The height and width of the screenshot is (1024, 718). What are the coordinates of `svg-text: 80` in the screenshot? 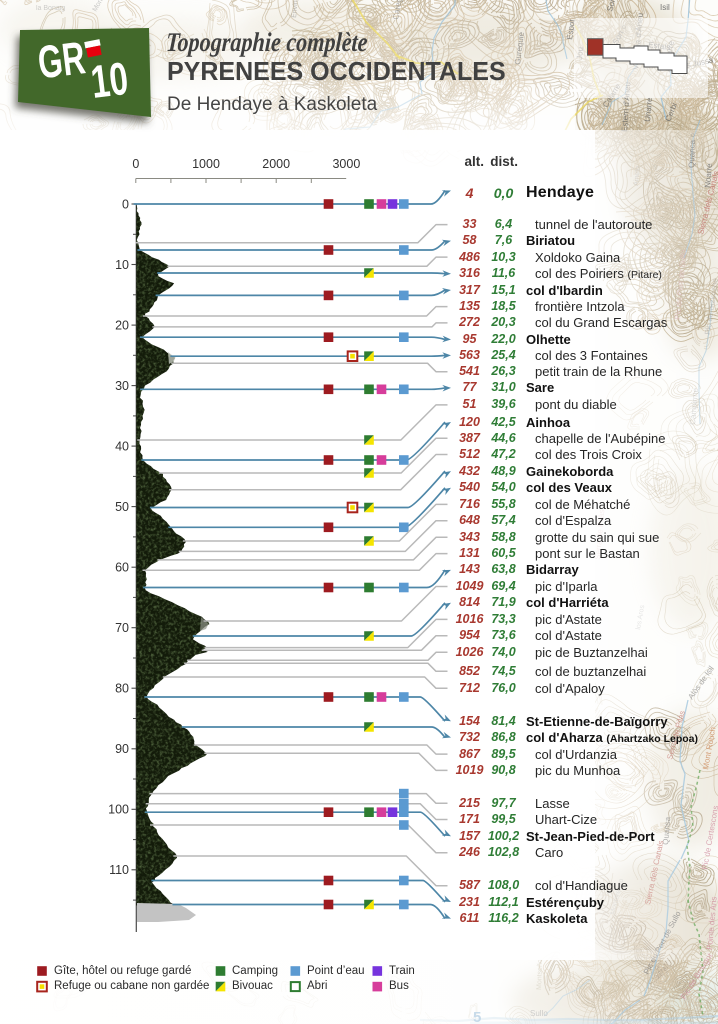 It's located at (122, 689).